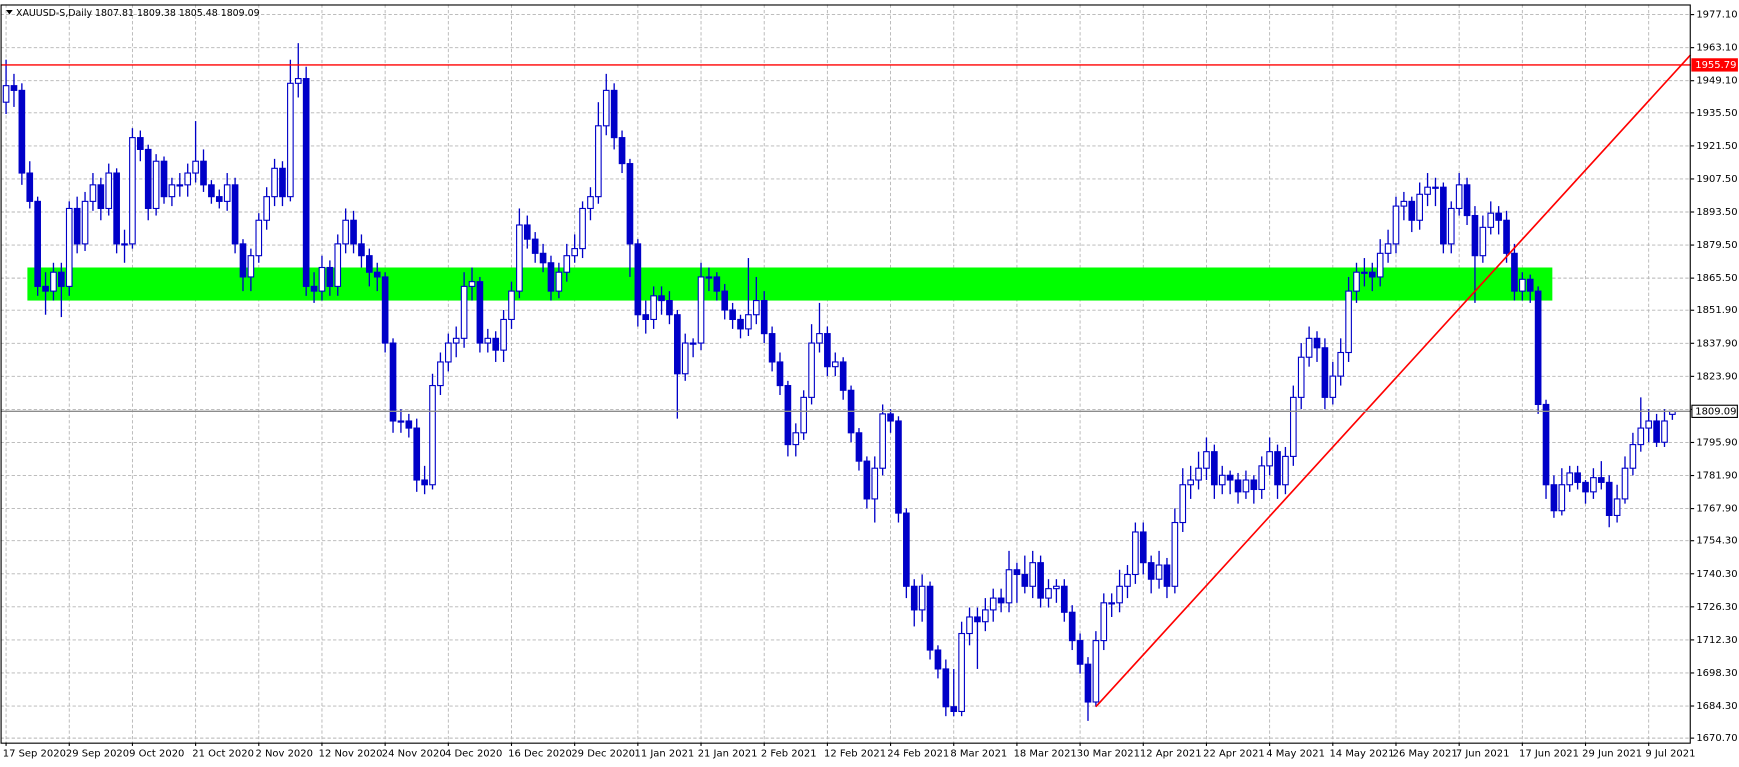 The height and width of the screenshot is (767, 1739). Describe the element at coordinates (665, 754) in the screenshot. I see `x-tick-label: 11 Jan 2021` at that location.